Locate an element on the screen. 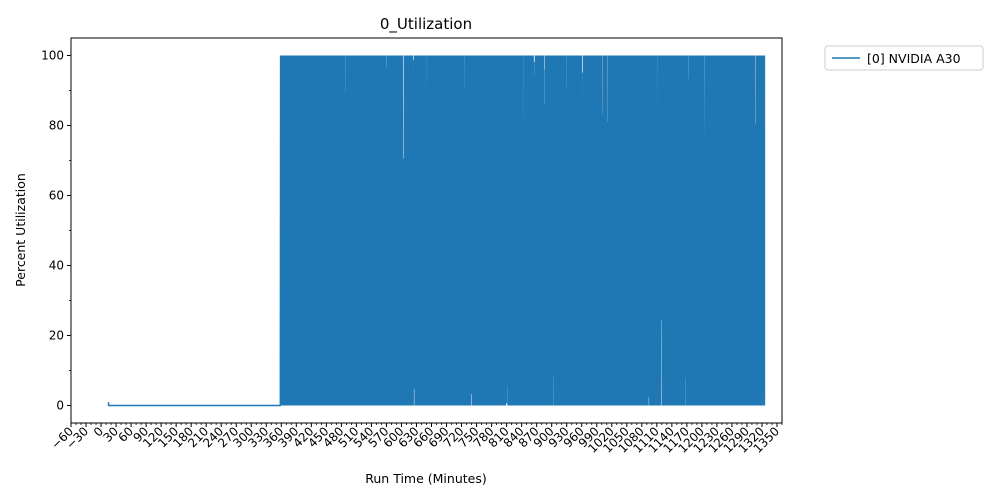 This screenshot has width=1000, height=500. legend-label: [0] NVIDIA A30 is located at coordinates (914, 58).